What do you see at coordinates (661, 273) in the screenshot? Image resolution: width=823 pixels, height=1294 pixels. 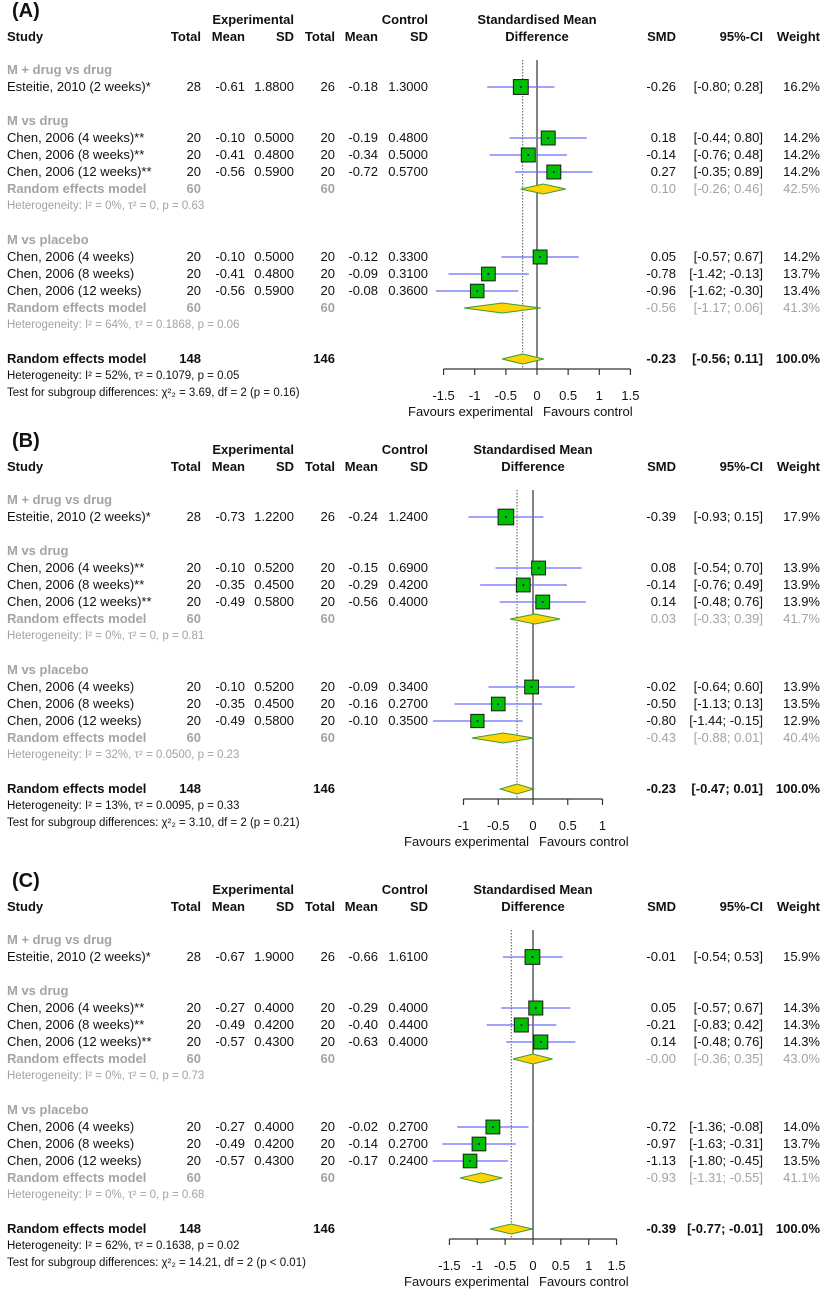 I see `study-smd: -0.78` at bounding box center [661, 273].